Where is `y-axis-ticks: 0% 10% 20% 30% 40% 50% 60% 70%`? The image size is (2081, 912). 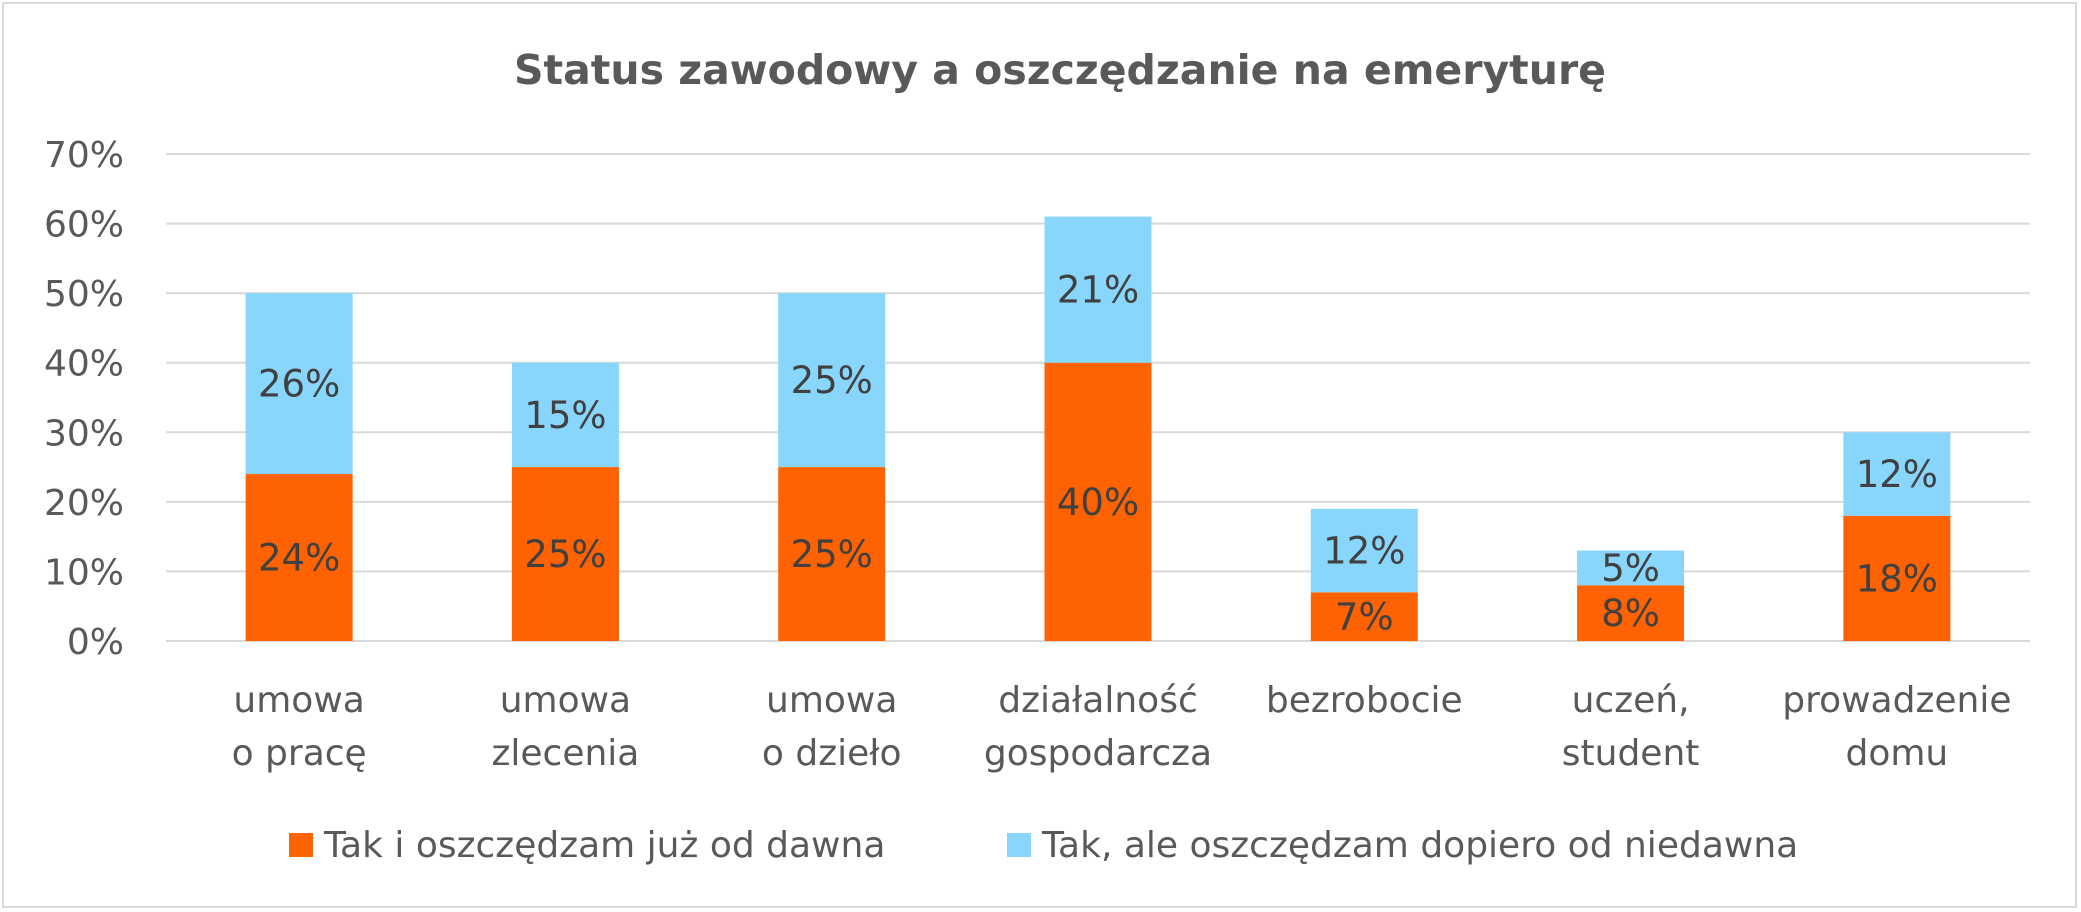 y-axis-ticks: 0% 10% 20% 30% 40% 50% 60% 70% is located at coordinates (84, 399).